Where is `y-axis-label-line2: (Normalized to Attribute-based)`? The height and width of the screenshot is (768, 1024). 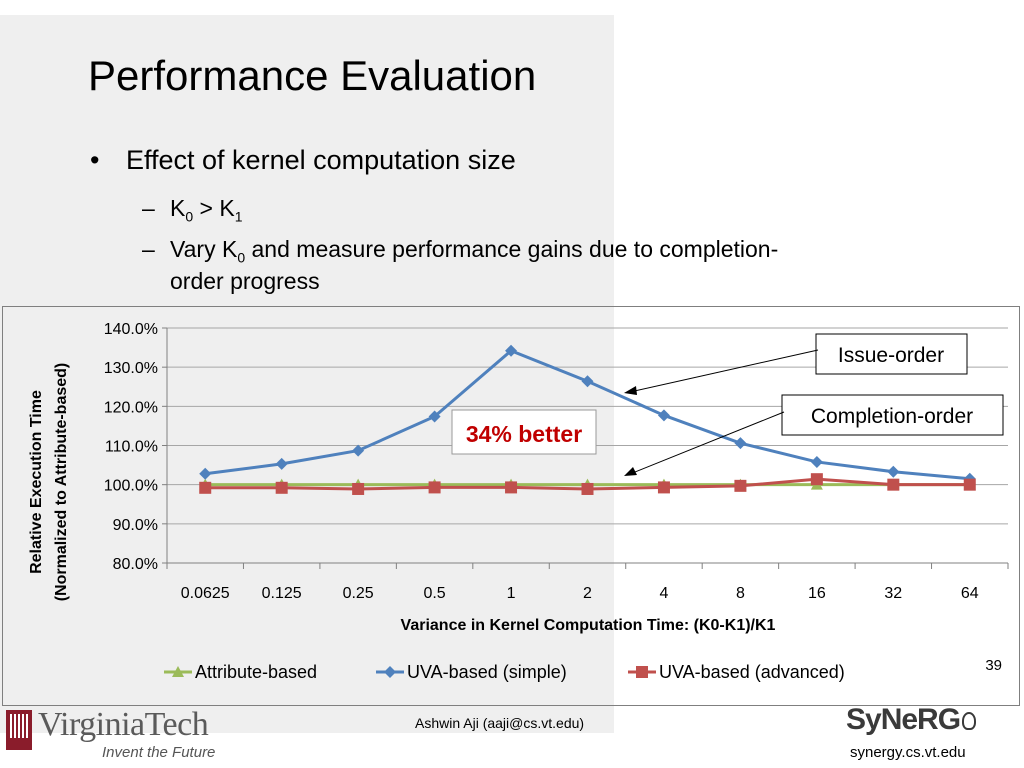
y-axis-label-line2: (Normalized to Attribute-based) is located at coordinates (61, 482).